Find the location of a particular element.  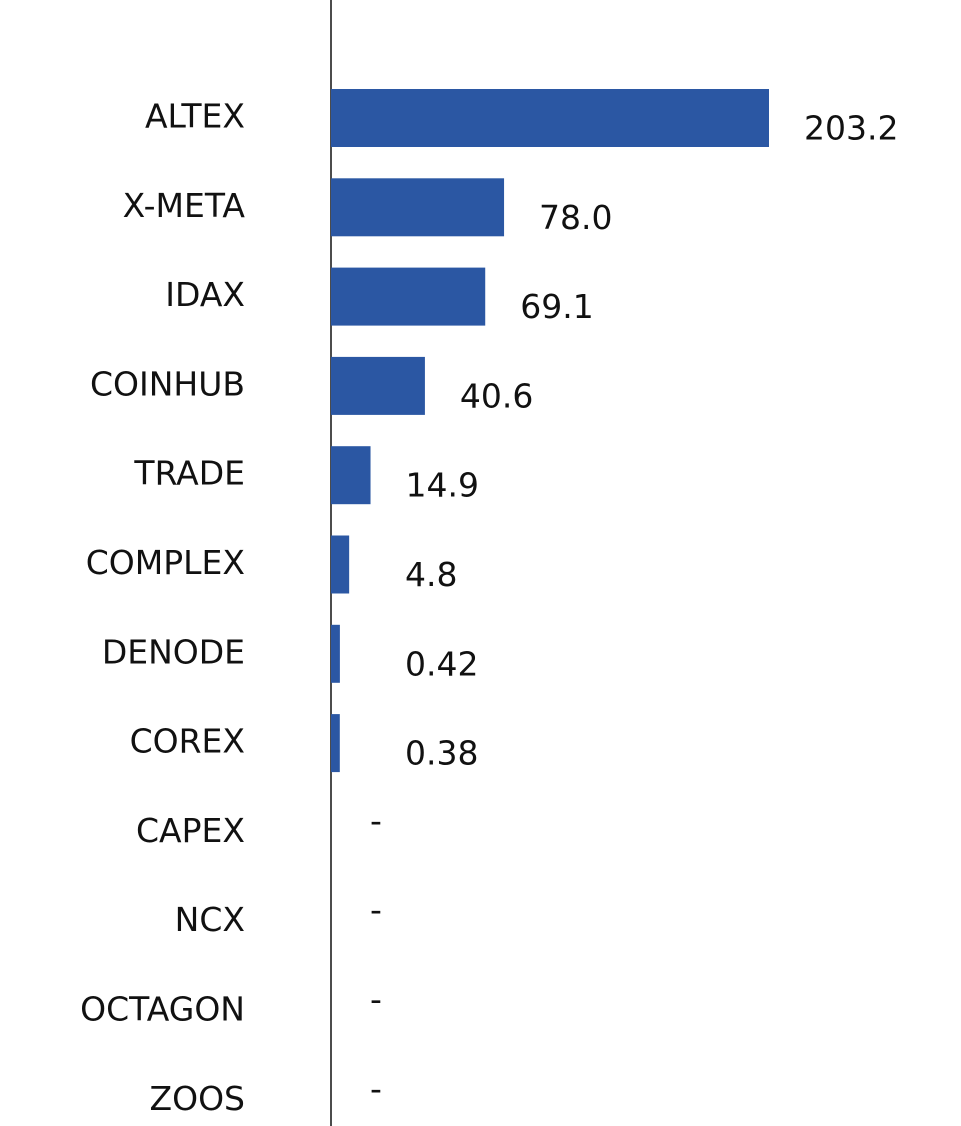

value-label: 203.2 is located at coordinates (851, 128).